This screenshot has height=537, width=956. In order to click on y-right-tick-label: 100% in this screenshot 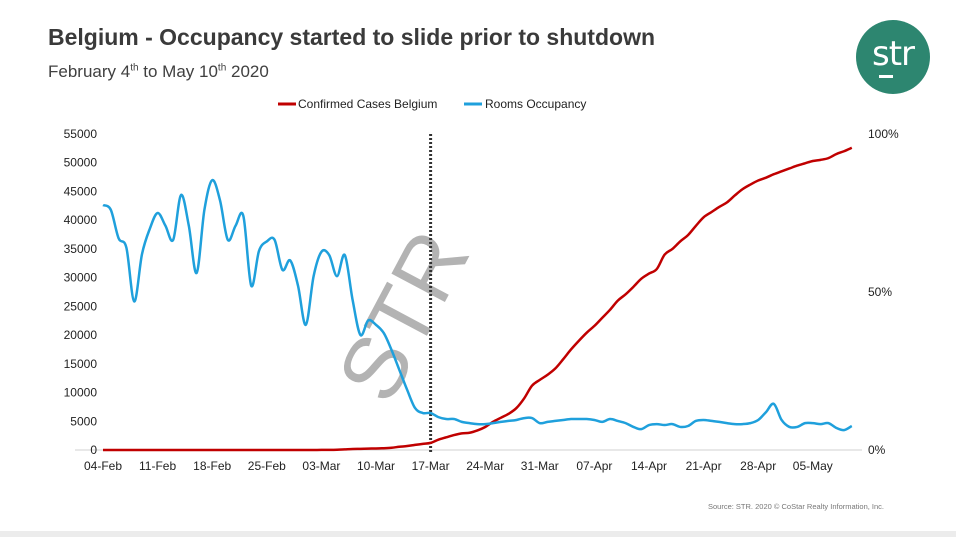, I will do `click(883, 134)`.